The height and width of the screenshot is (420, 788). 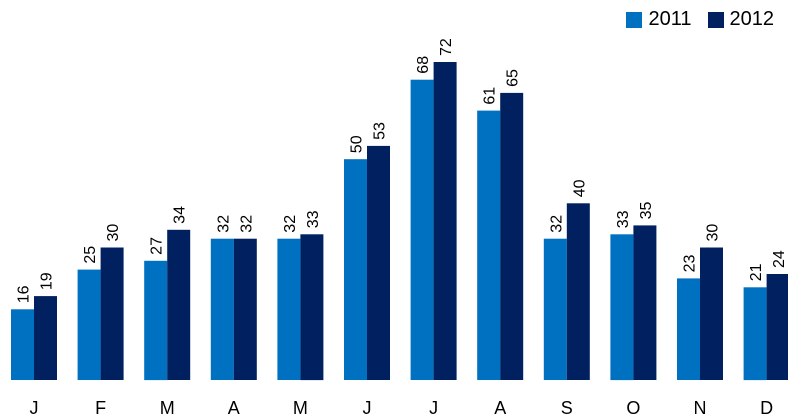 I want to click on legend-item-2012: 2012, so click(x=741, y=19).